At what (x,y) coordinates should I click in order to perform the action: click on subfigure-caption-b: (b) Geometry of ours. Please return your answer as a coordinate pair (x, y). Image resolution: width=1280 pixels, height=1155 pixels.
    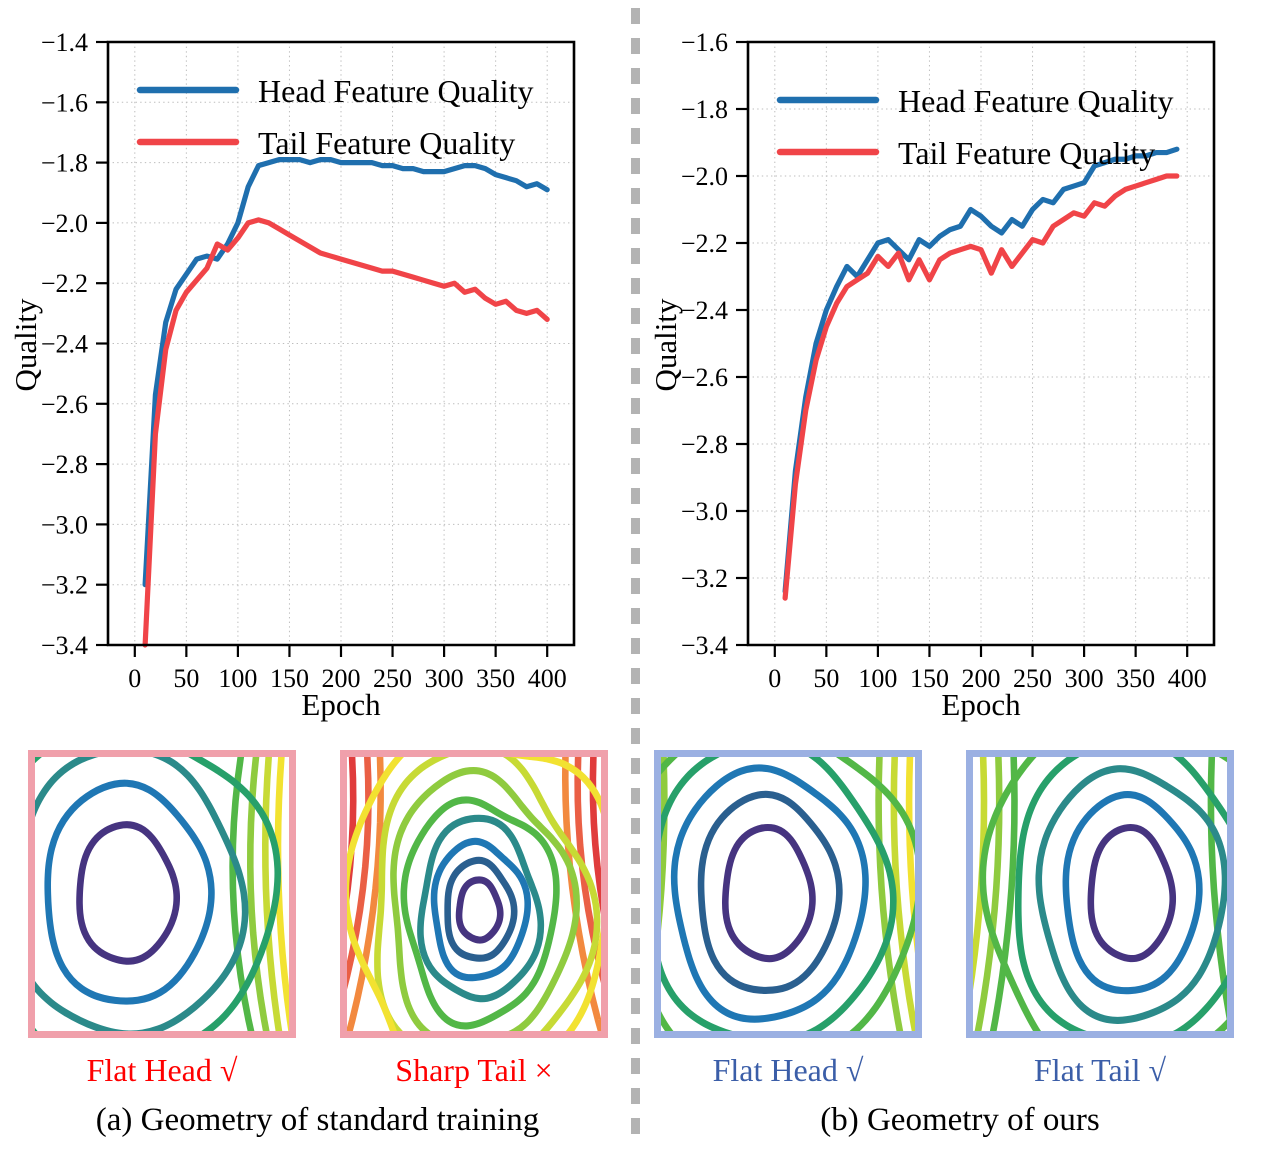
    Looking at the image, I should click on (960, 1120).